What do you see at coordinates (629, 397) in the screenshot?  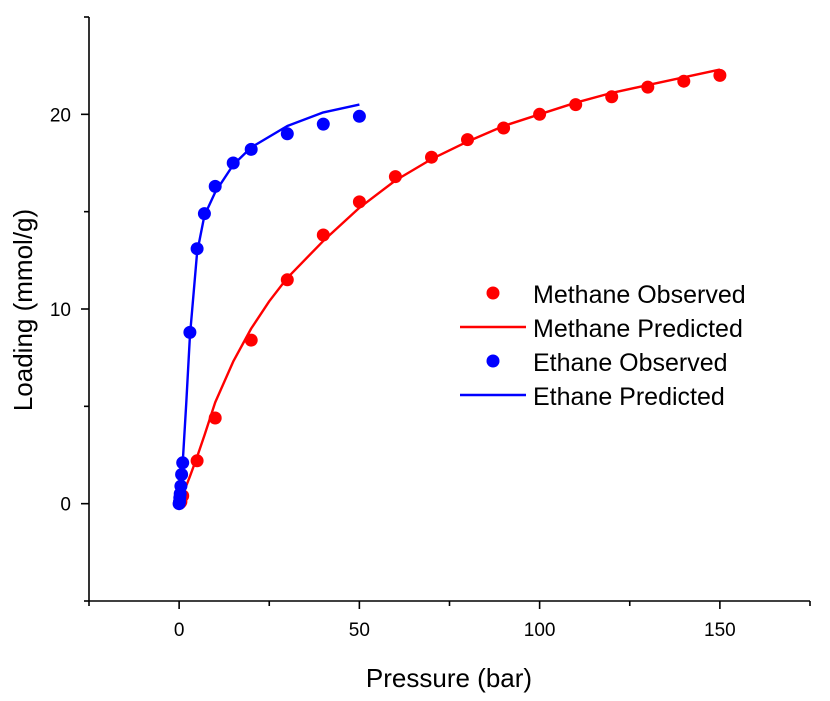 I see `legend-label-ethane-predicted: Ethane Predicted` at bounding box center [629, 397].